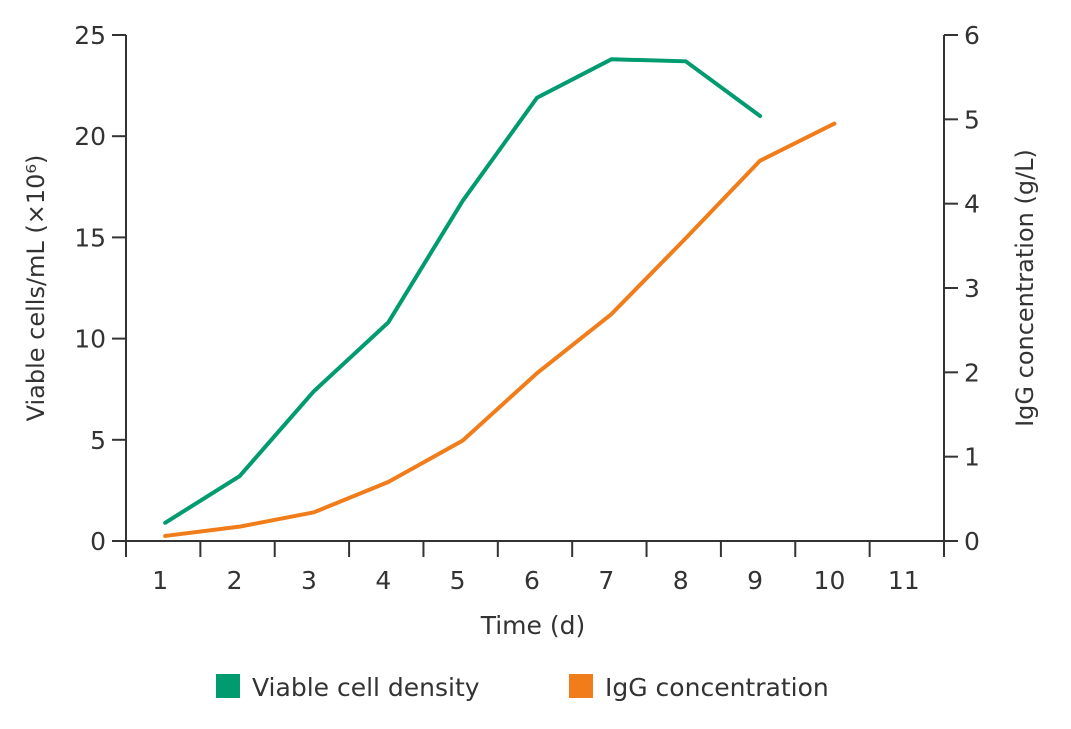  I want to click on x-tick-label: 9, so click(755, 580).